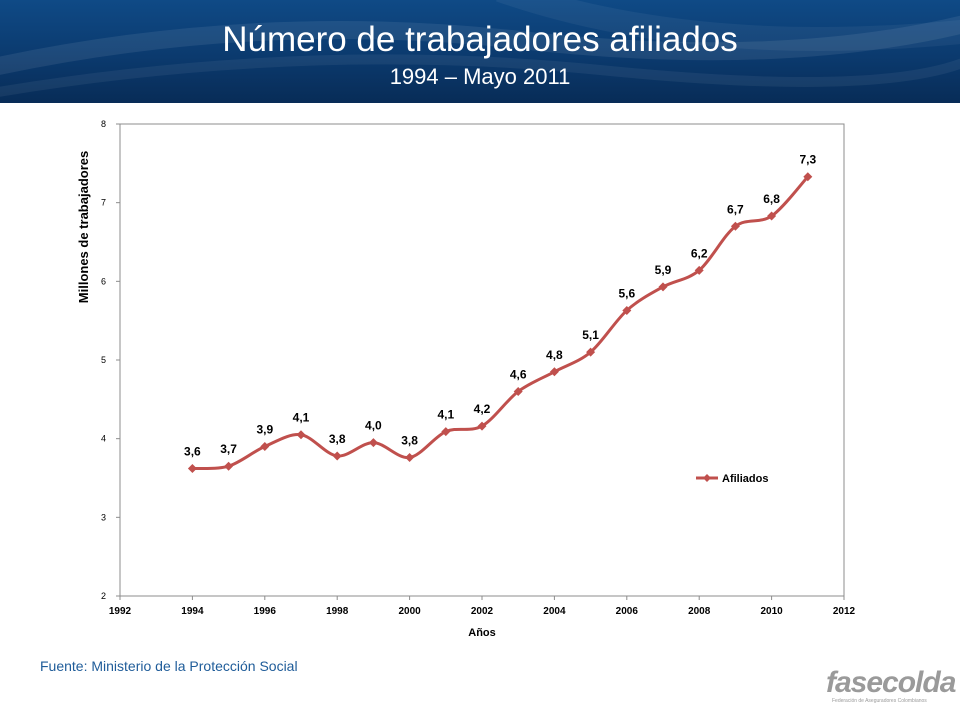 This screenshot has height=720, width=960. I want to click on y-tick-label: 4, so click(103, 439).